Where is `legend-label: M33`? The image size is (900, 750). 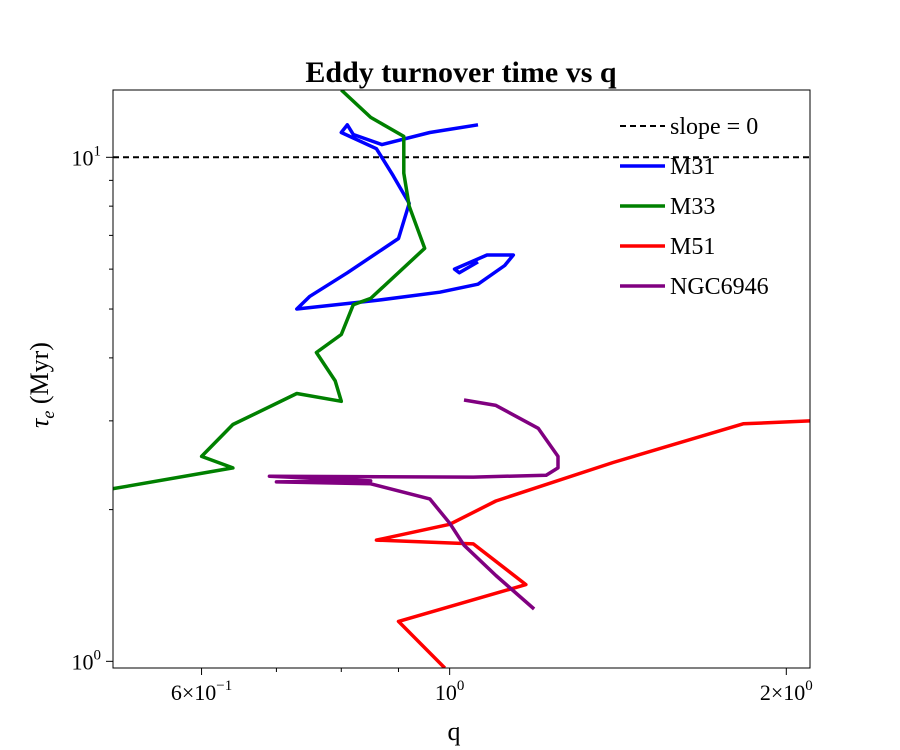 legend-label: M33 is located at coordinates (692, 207).